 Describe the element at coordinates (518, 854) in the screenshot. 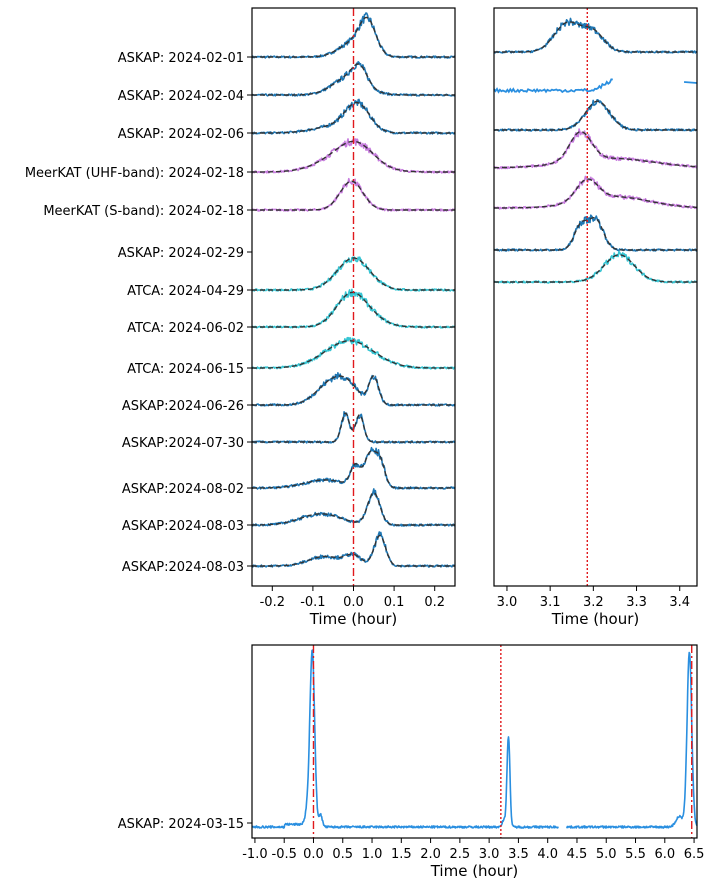

I see `x-tick-label: 3.5` at that location.